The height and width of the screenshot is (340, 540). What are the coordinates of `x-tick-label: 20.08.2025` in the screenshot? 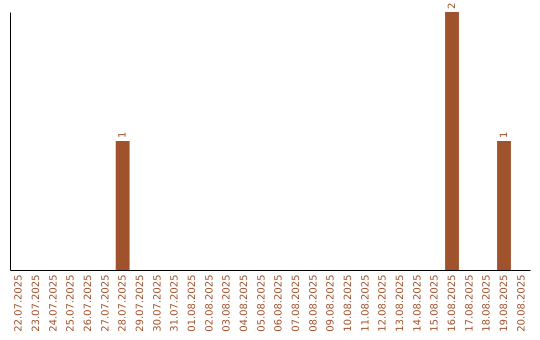 It's located at (522, 303).